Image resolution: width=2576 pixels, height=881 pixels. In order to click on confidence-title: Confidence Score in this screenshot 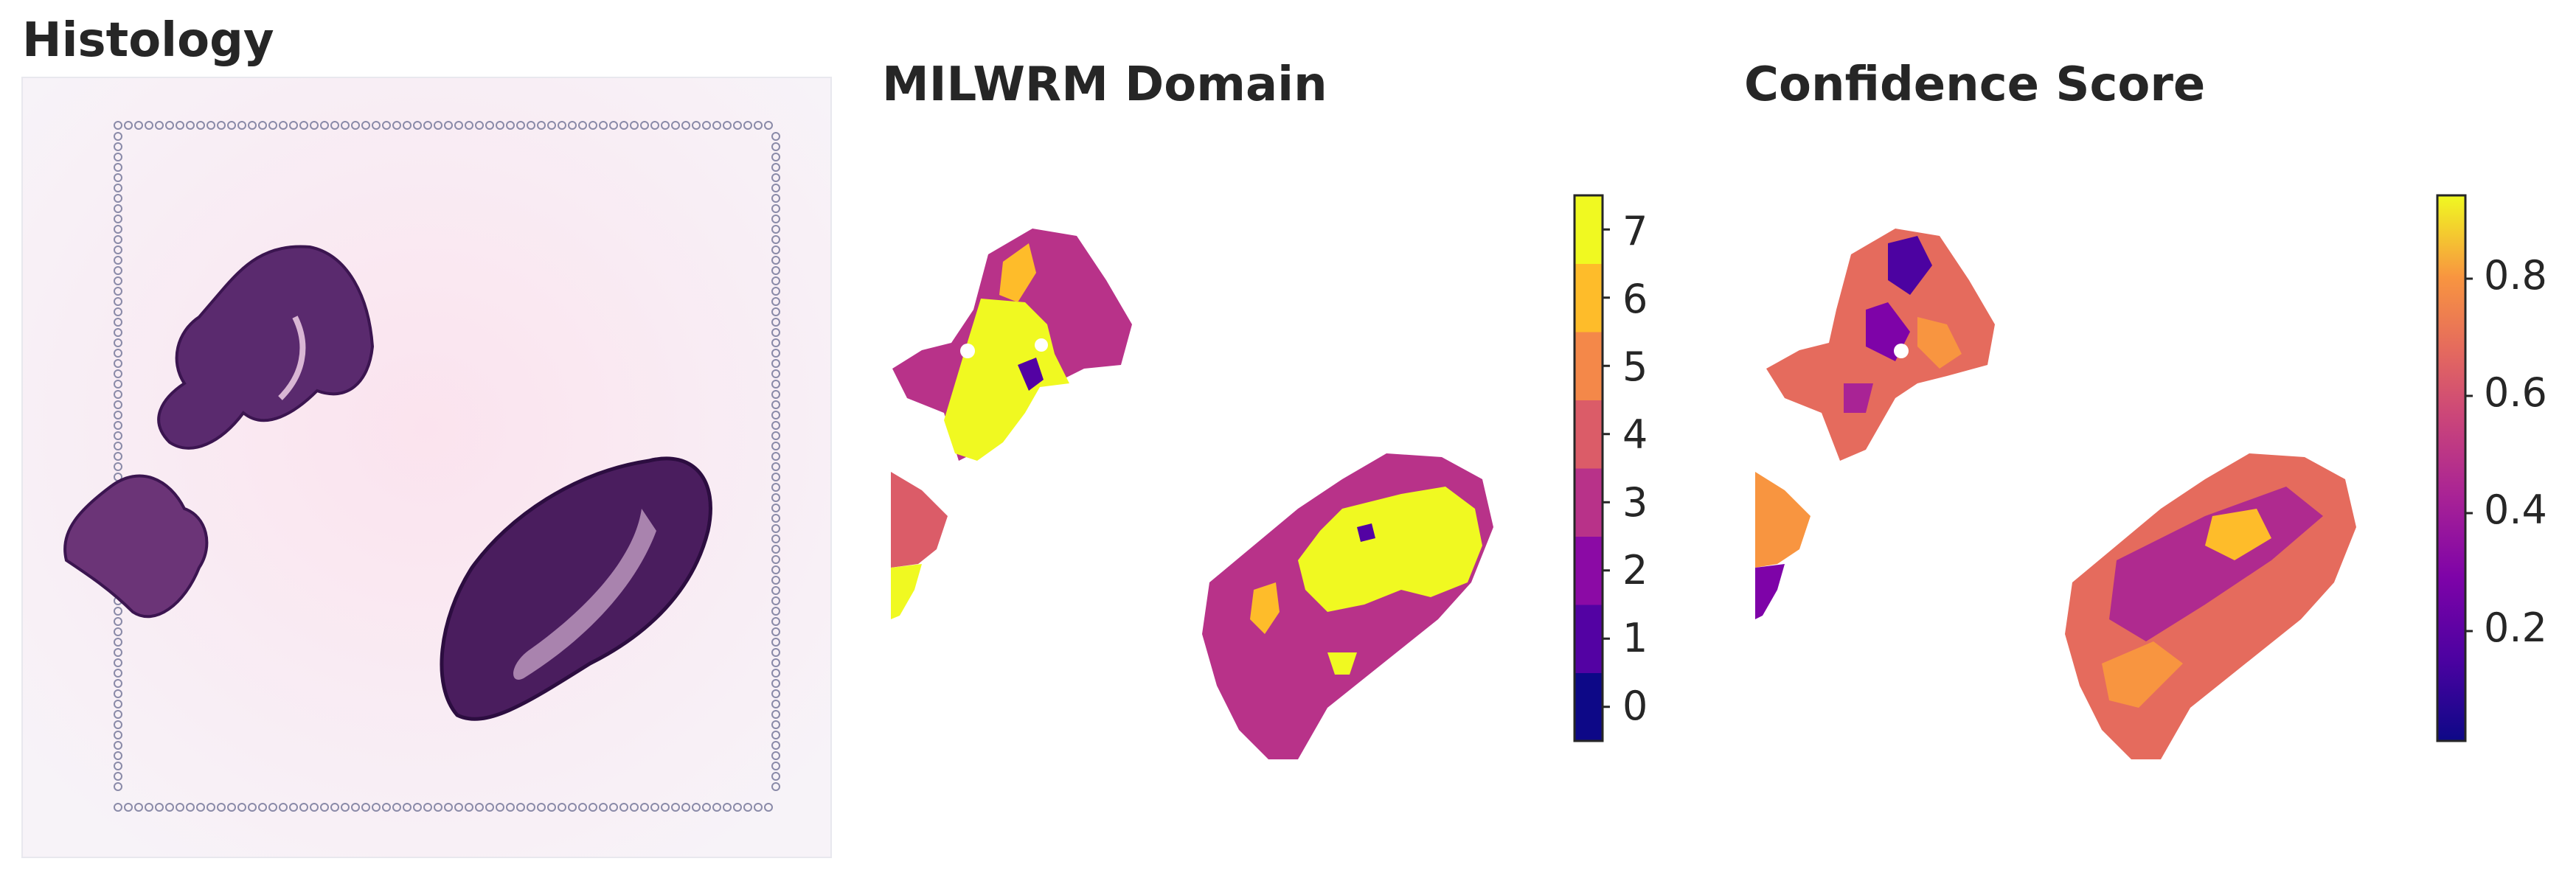, I will do `click(1975, 85)`.